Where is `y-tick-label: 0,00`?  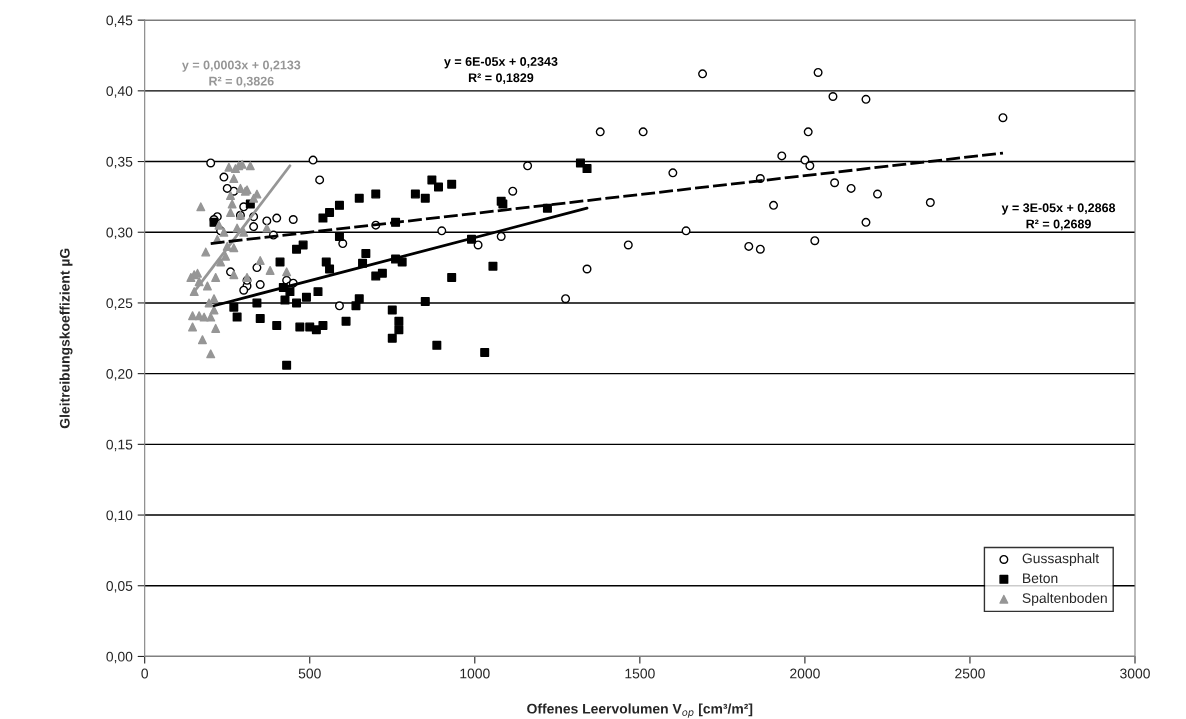
y-tick-label: 0,00 is located at coordinates (119, 657).